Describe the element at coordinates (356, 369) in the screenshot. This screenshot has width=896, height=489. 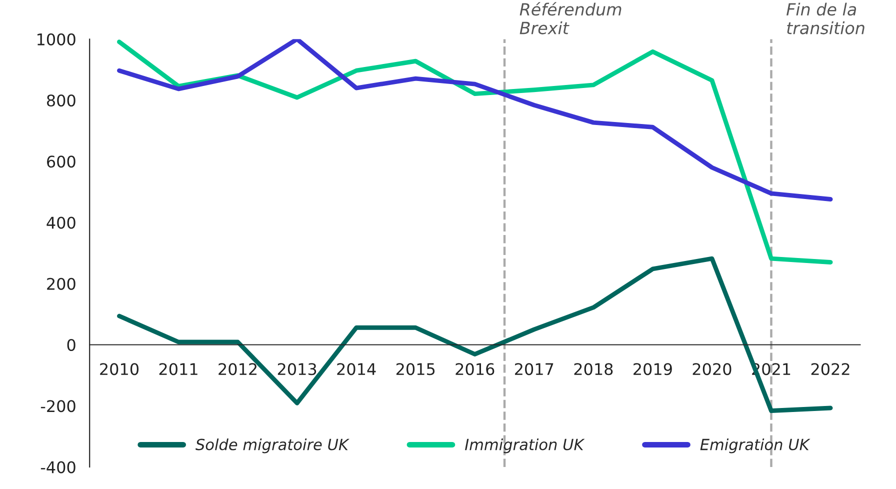
I see `x-tick-label: 2014` at that location.